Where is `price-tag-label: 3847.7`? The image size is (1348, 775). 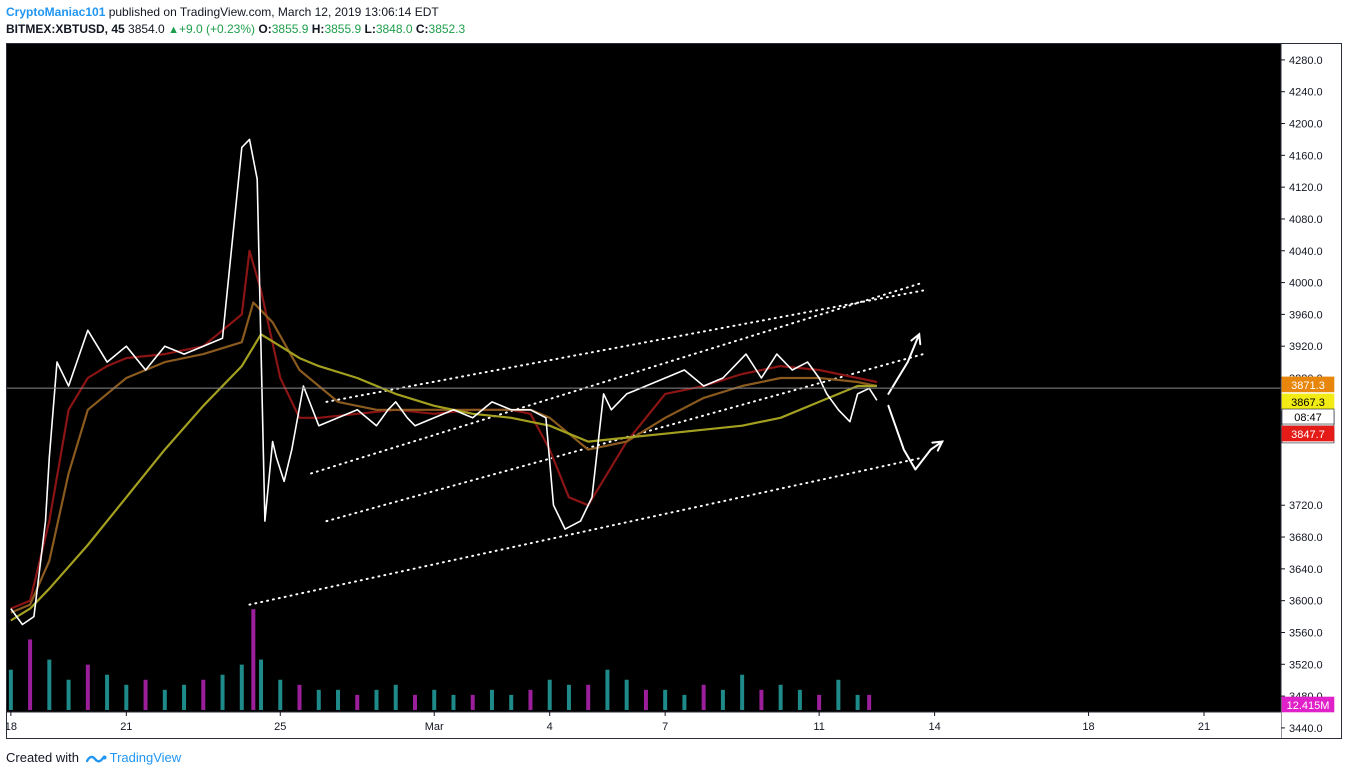 price-tag-label: 3847.7 is located at coordinates (1308, 435).